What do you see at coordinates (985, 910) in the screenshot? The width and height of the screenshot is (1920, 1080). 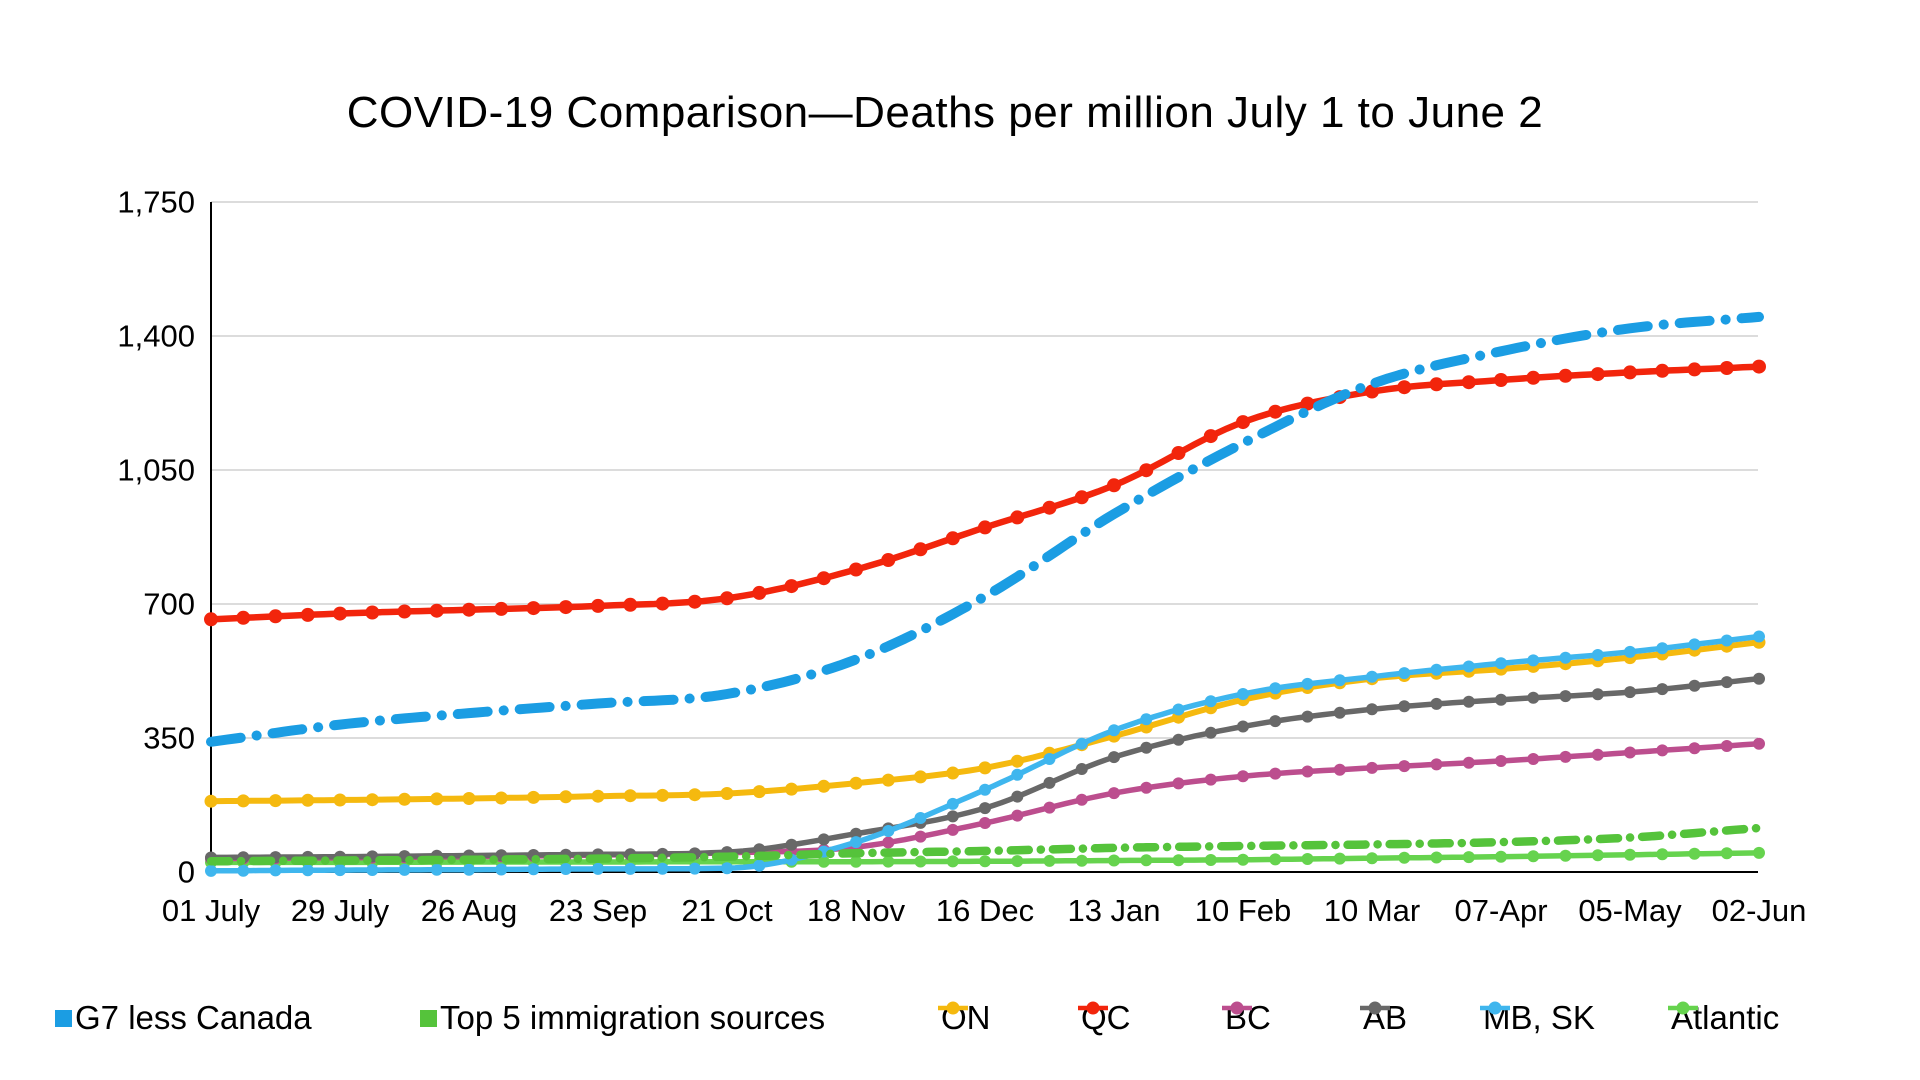 I see `x-tick-label: 16 Dec` at bounding box center [985, 910].